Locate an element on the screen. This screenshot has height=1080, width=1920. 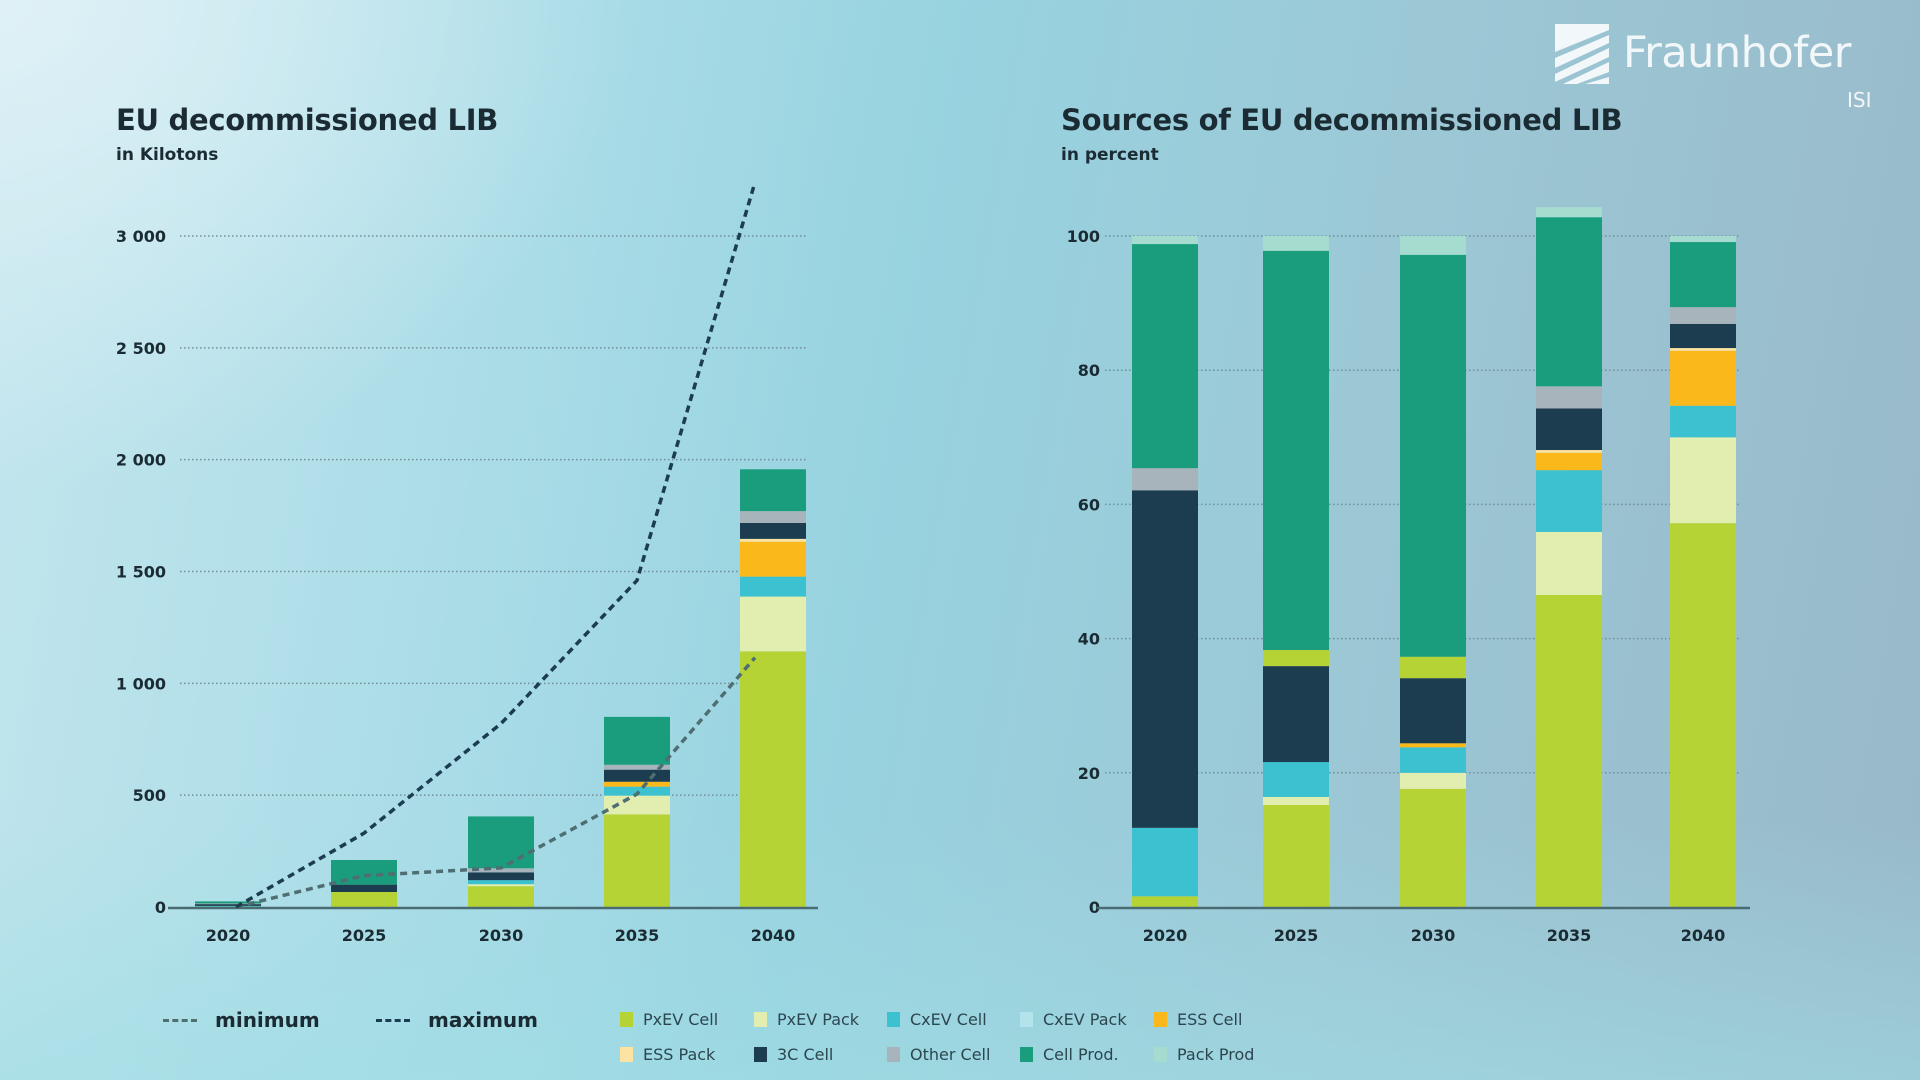
legend-item-pack-prod: Pack Prod is located at coordinates (1204, 1054).